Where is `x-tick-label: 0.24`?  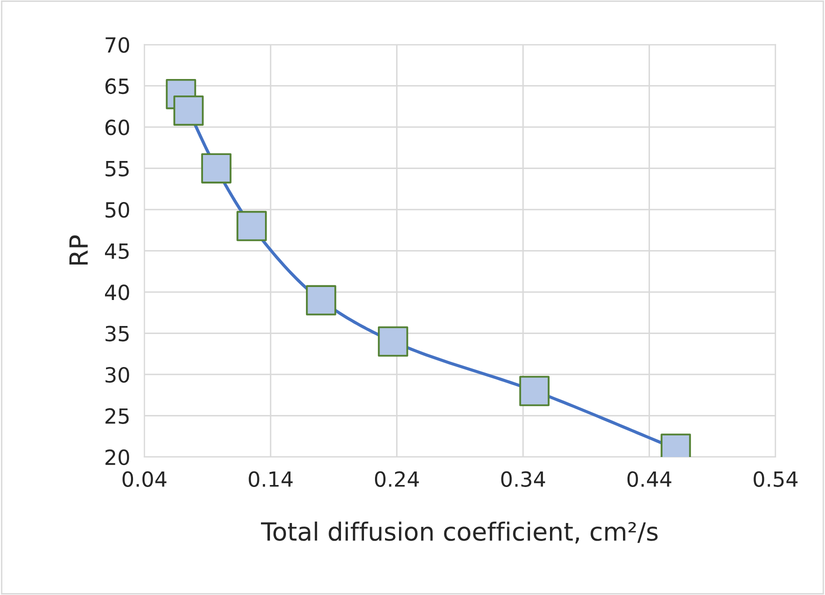
x-tick-label: 0.24 is located at coordinates (397, 479).